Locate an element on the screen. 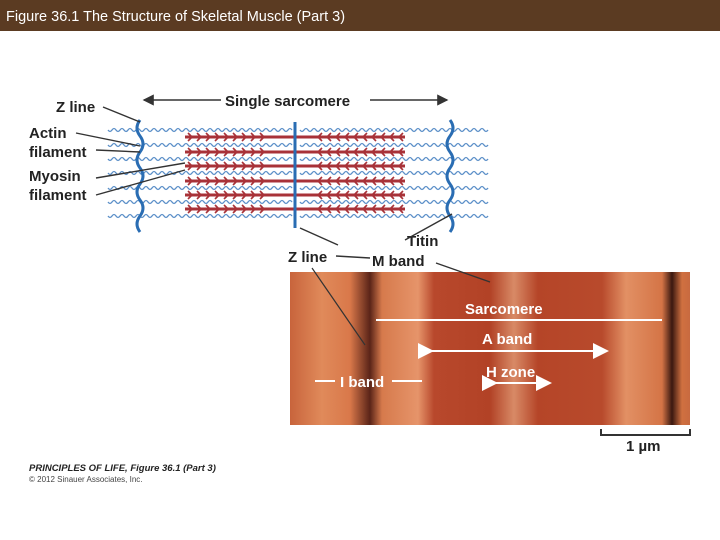 Image resolution: width=720 pixels, height=540 pixels. label: A band is located at coordinates (507, 339).